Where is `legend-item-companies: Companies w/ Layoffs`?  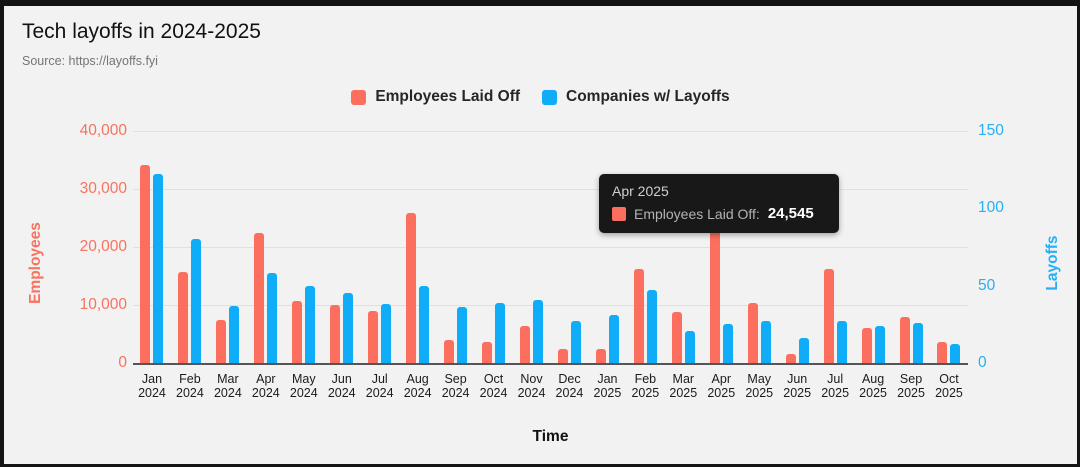 legend-item-companies: Companies w/ Layoffs is located at coordinates (636, 97).